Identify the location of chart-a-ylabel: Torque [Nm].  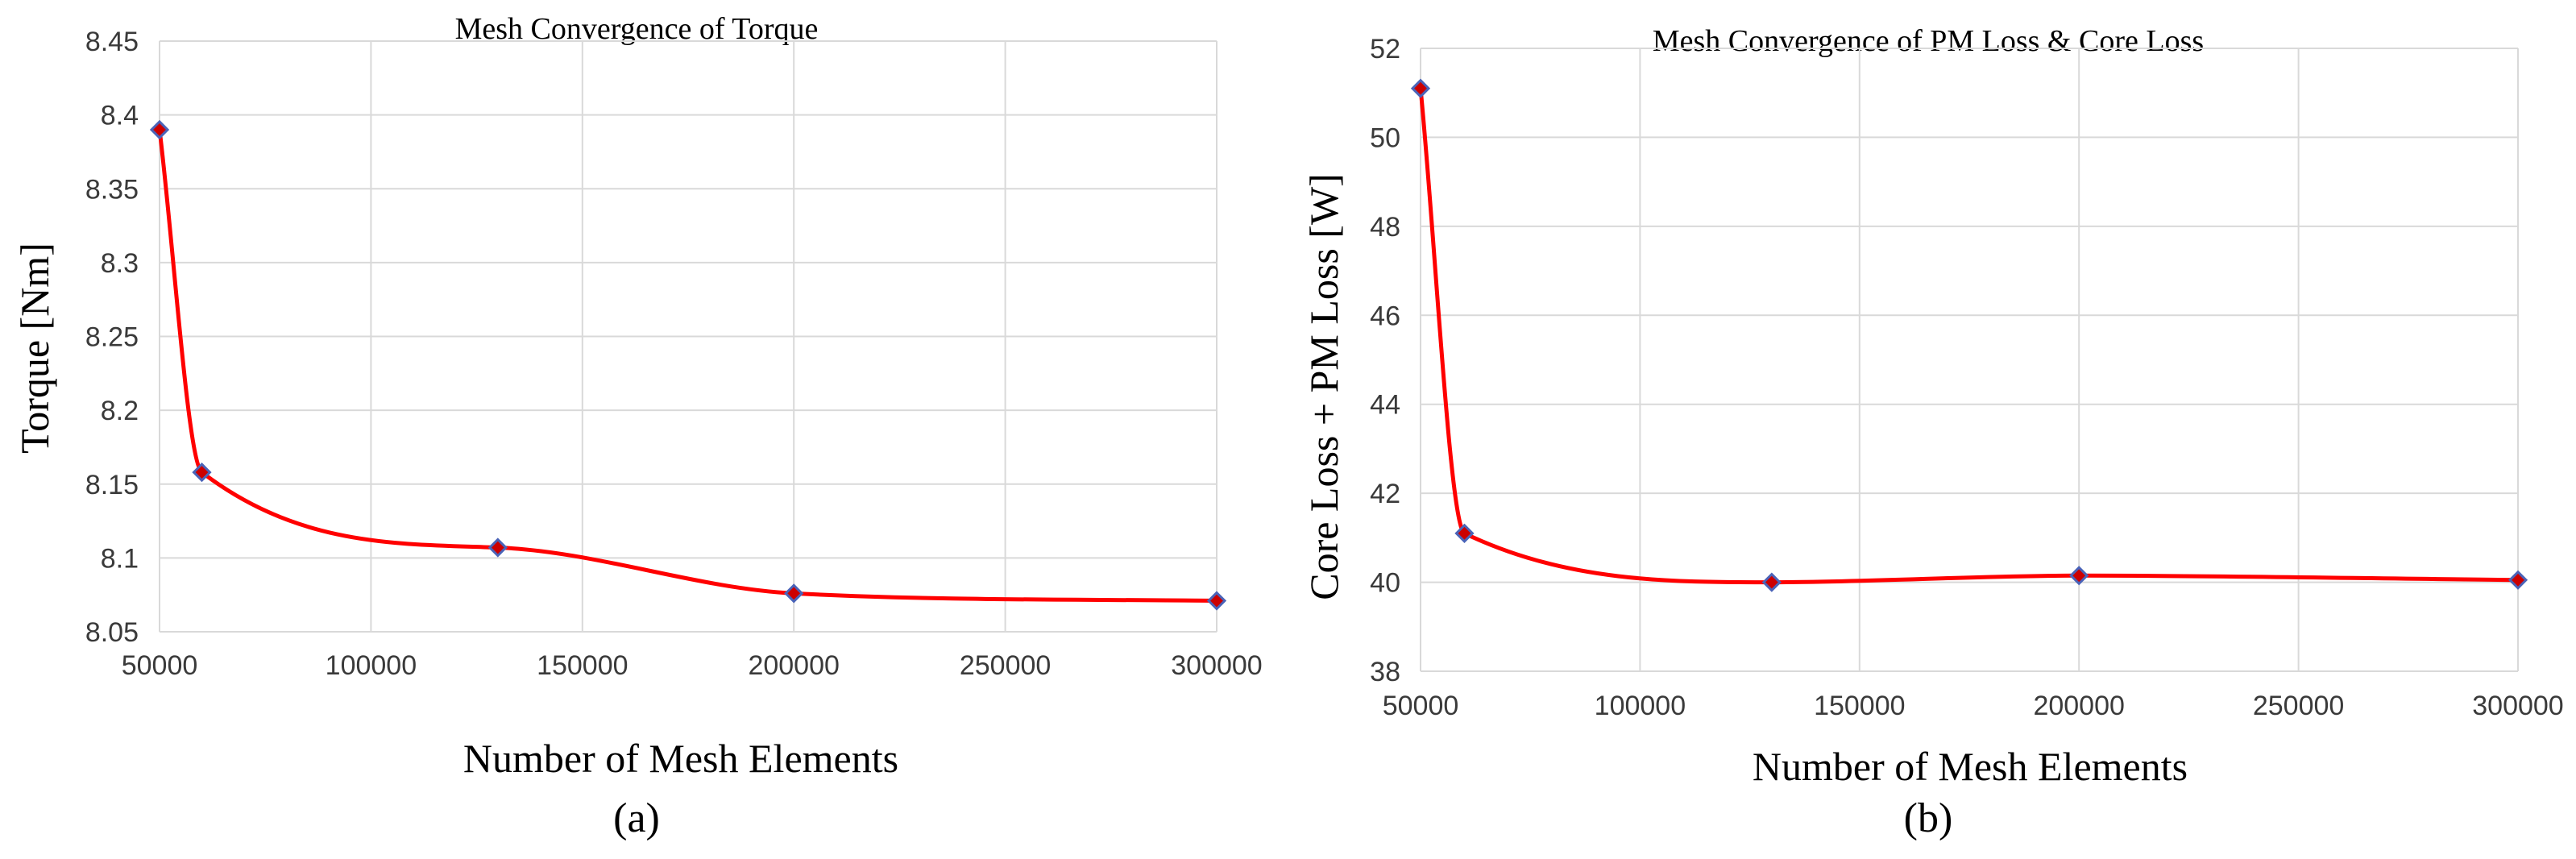
(34, 348).